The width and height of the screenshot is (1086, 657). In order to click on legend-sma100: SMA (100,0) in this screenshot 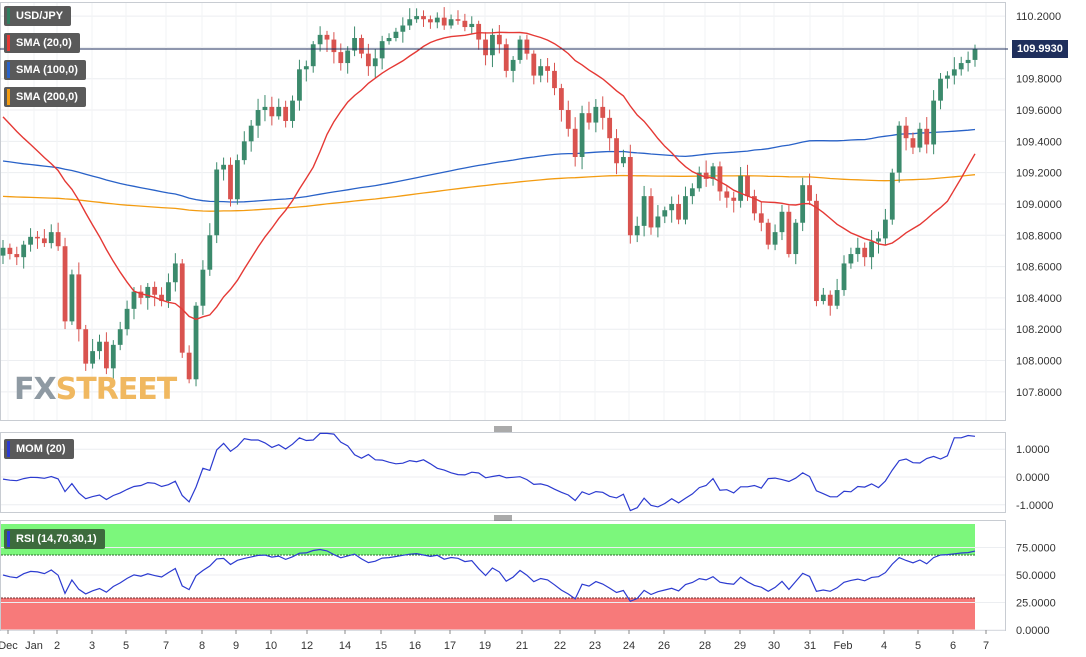, I will do `click(45, 70)`.